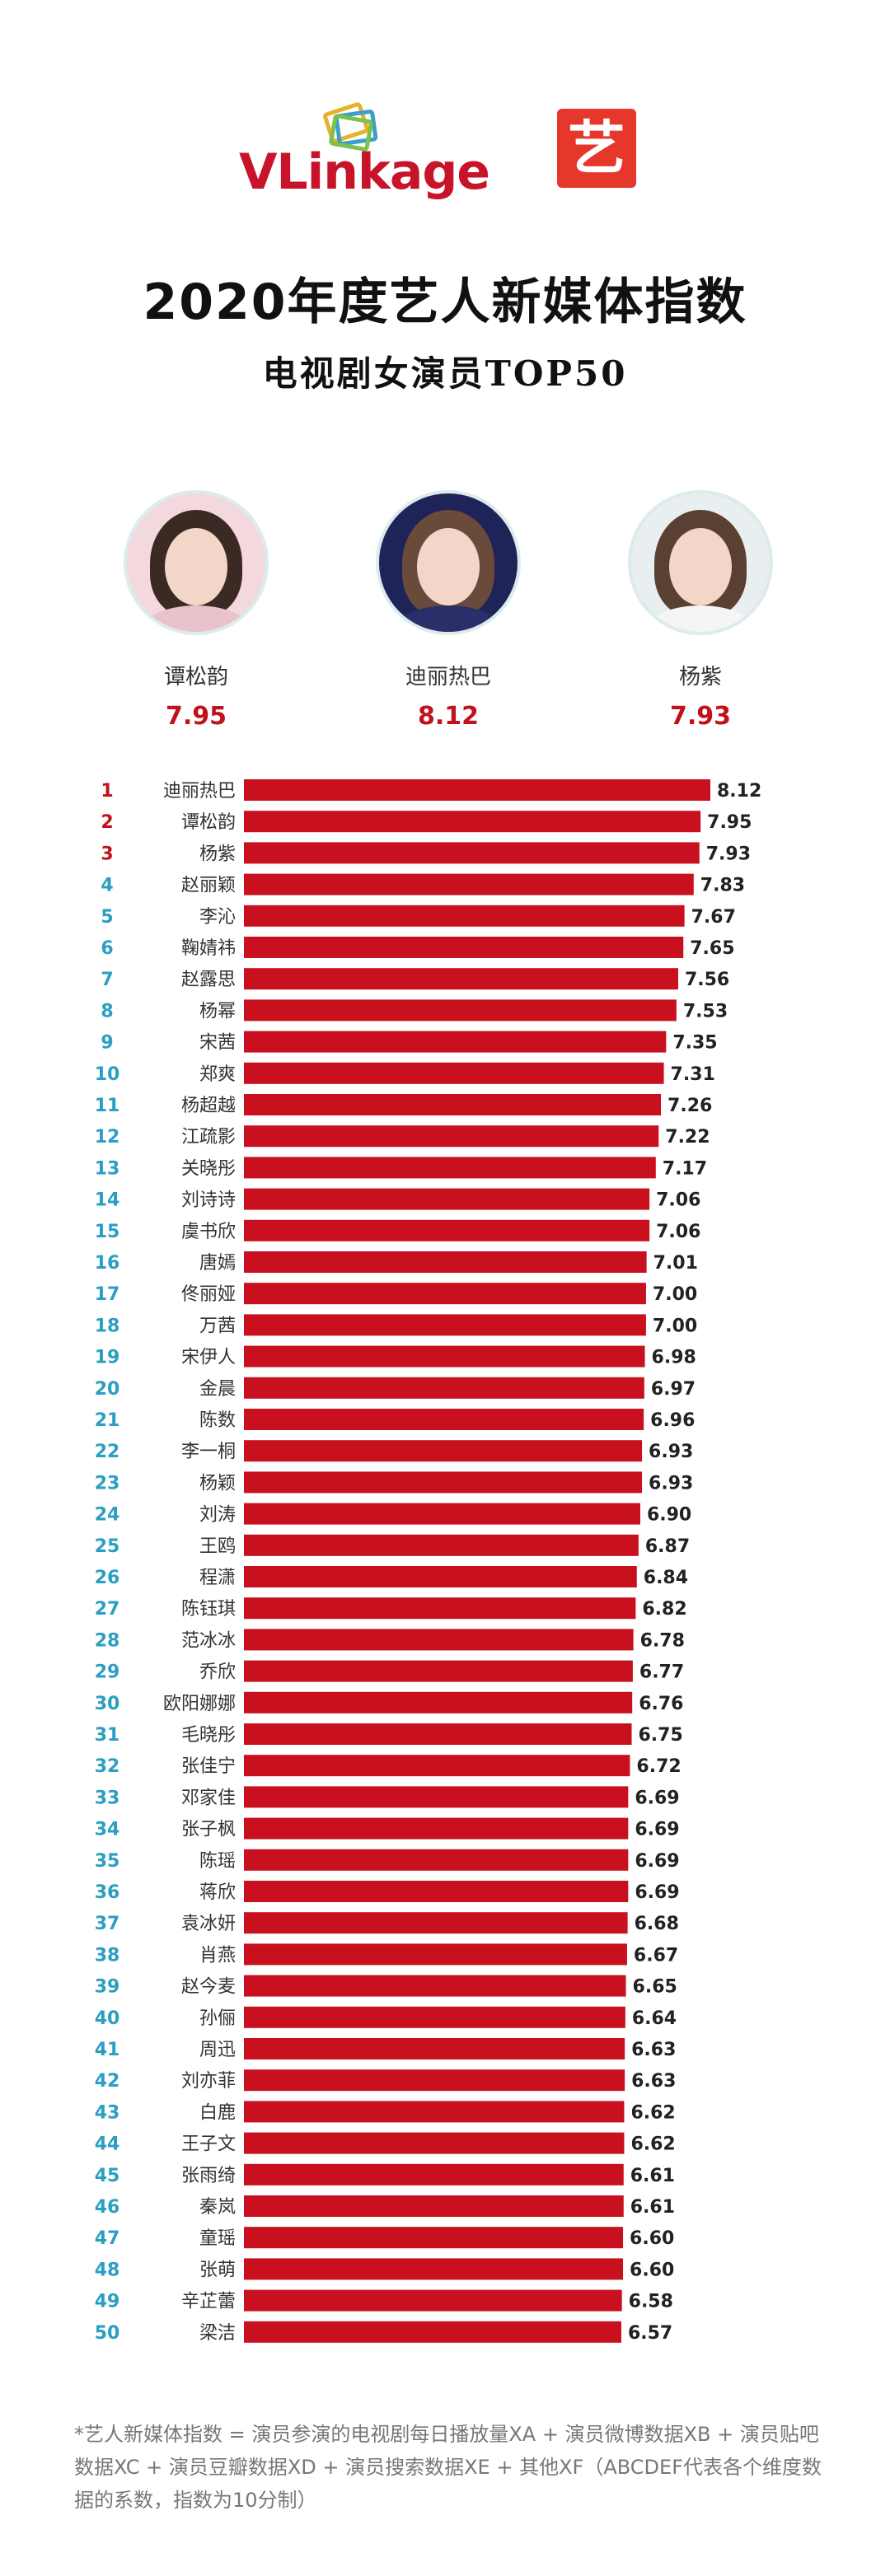 The image size is (890, 2576). Describe the element at coordinates (107, 1640) in the screenshot. I see `rank-label: 28` at that location.